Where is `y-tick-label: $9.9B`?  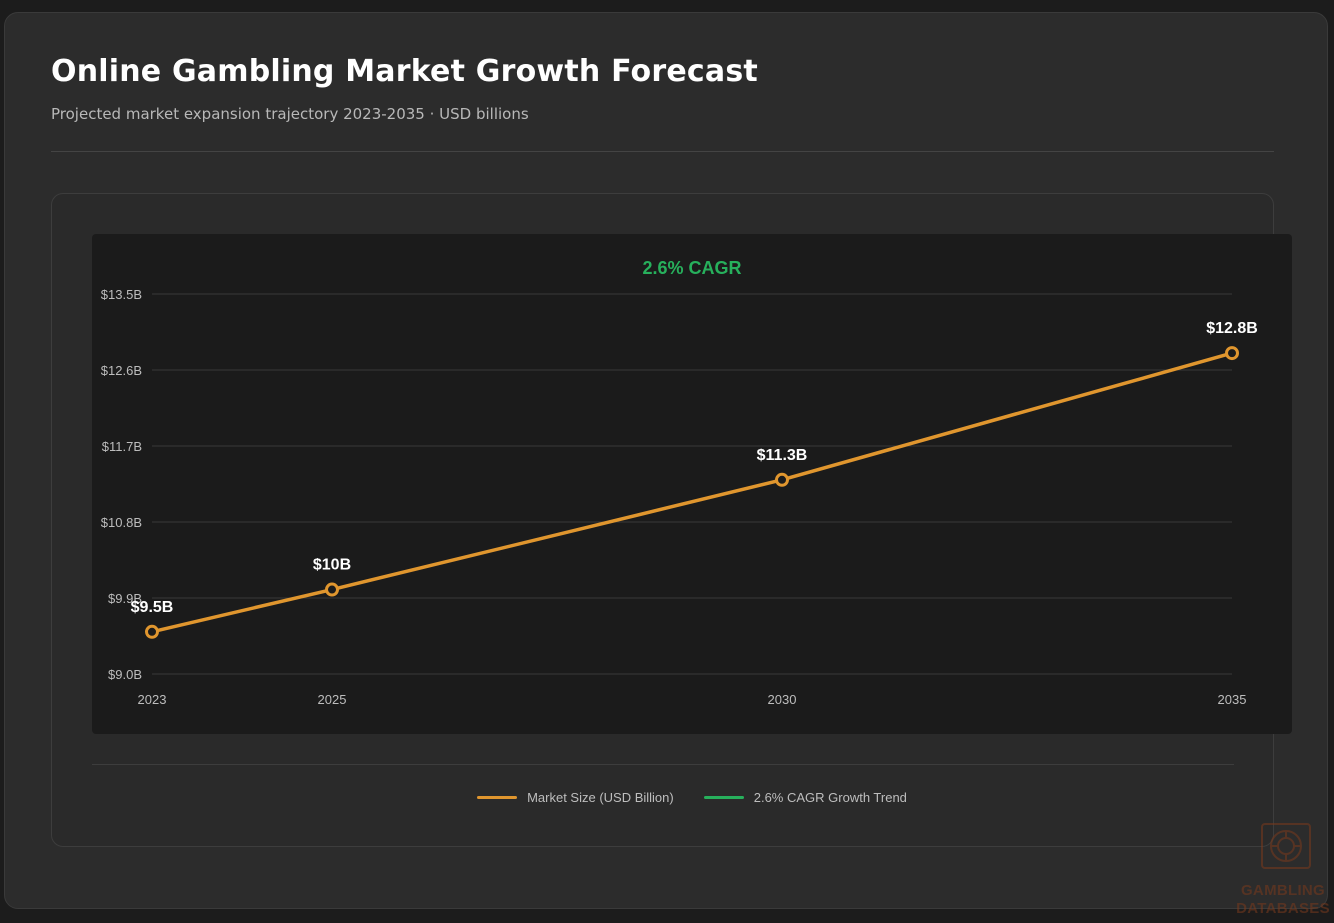
y-tick-label: $9.9B is located at coordinates (125, 598).